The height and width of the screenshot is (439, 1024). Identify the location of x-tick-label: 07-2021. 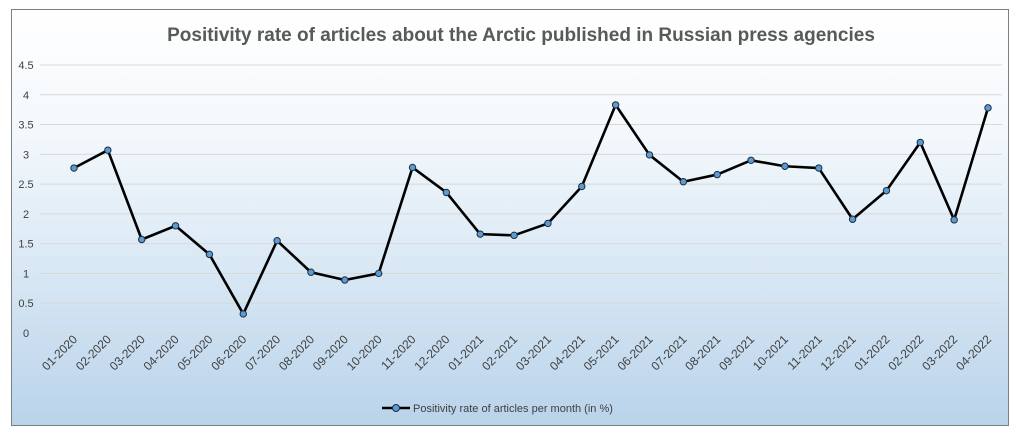
(668, 352).